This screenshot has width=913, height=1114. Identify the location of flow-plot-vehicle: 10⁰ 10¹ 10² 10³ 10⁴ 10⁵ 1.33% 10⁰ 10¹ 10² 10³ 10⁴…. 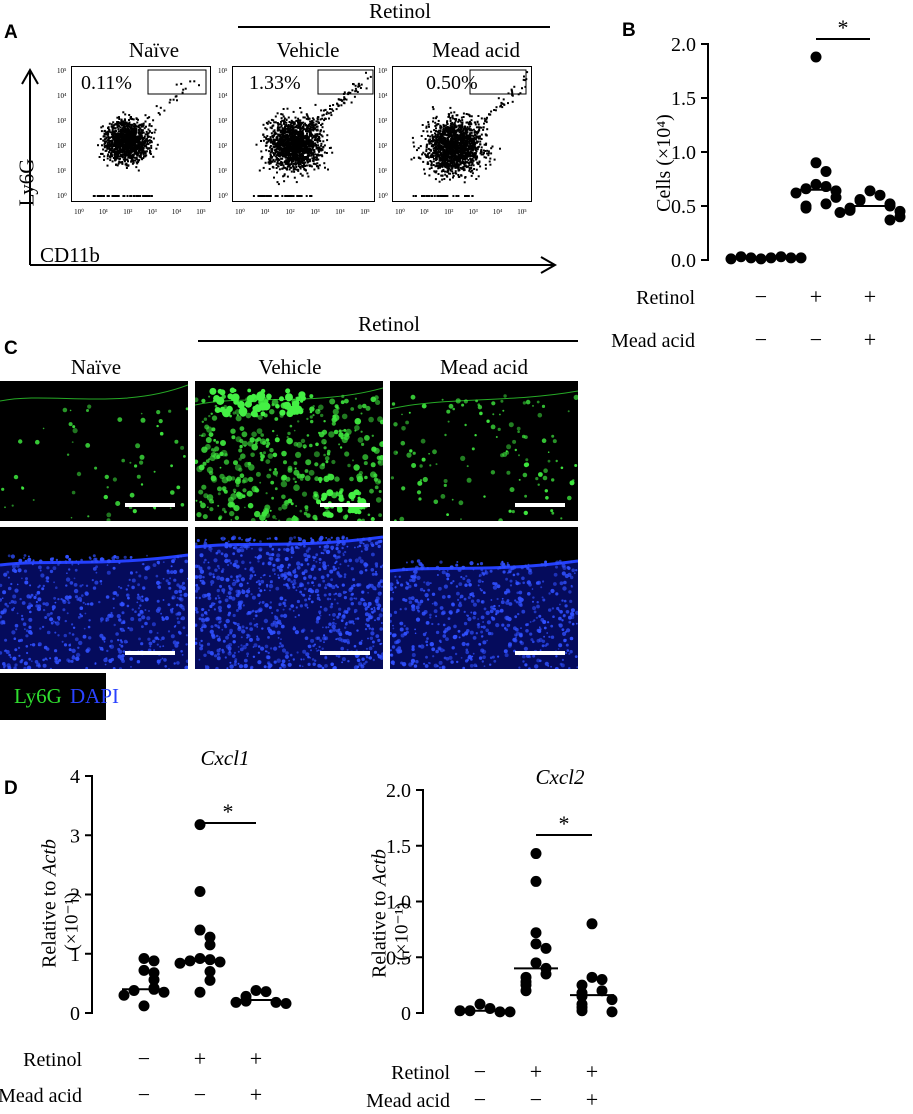
(296, 141).